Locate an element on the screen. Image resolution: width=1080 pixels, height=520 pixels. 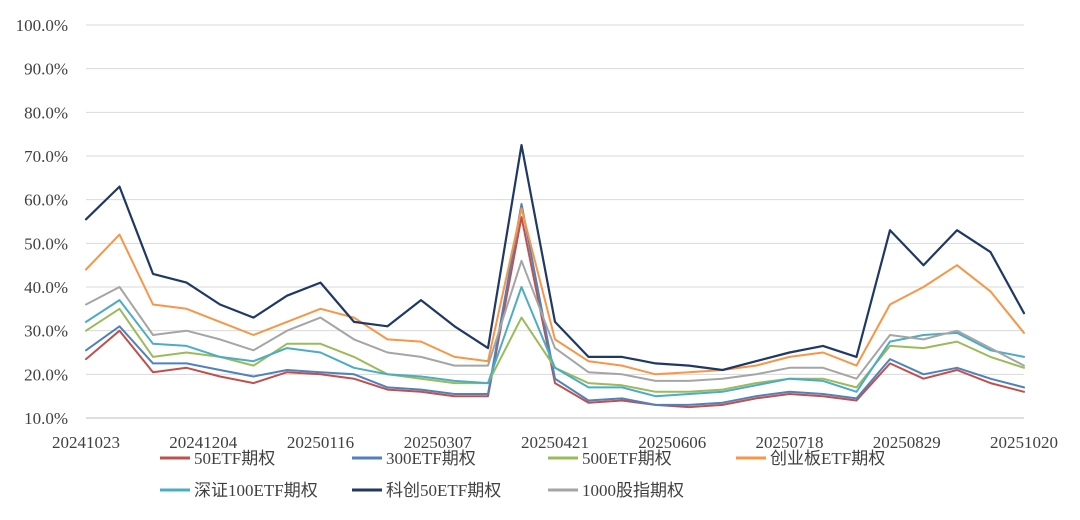
y-tick-label: 90.0% is located at coordinates (46, 69).